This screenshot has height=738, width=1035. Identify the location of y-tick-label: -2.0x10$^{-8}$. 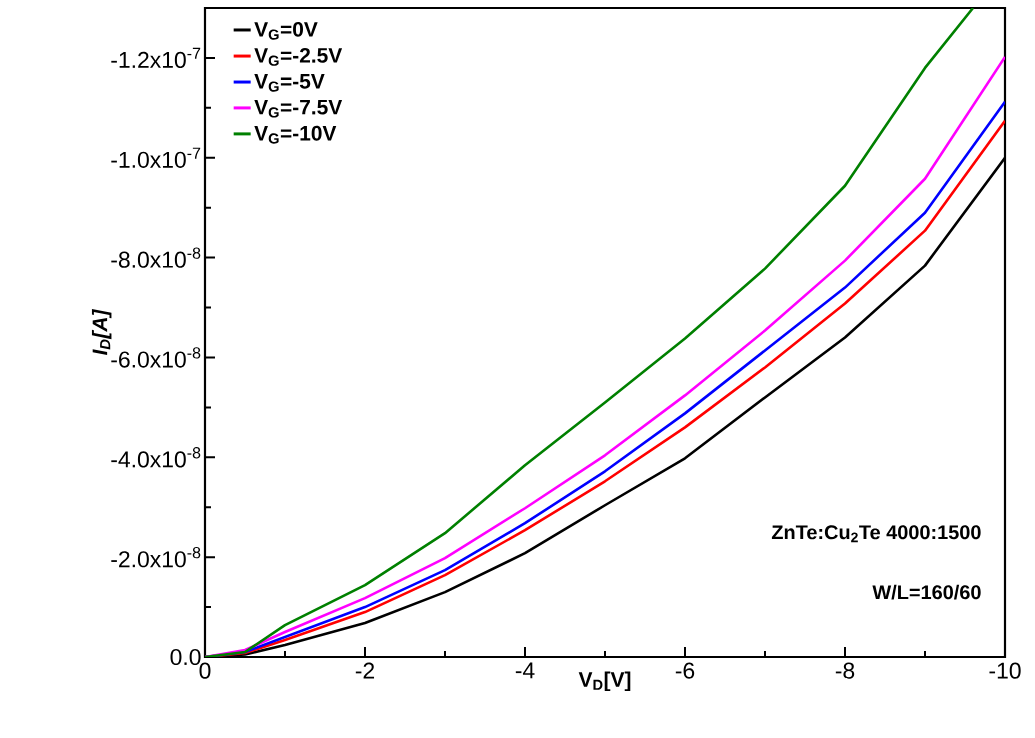
(156, 557).